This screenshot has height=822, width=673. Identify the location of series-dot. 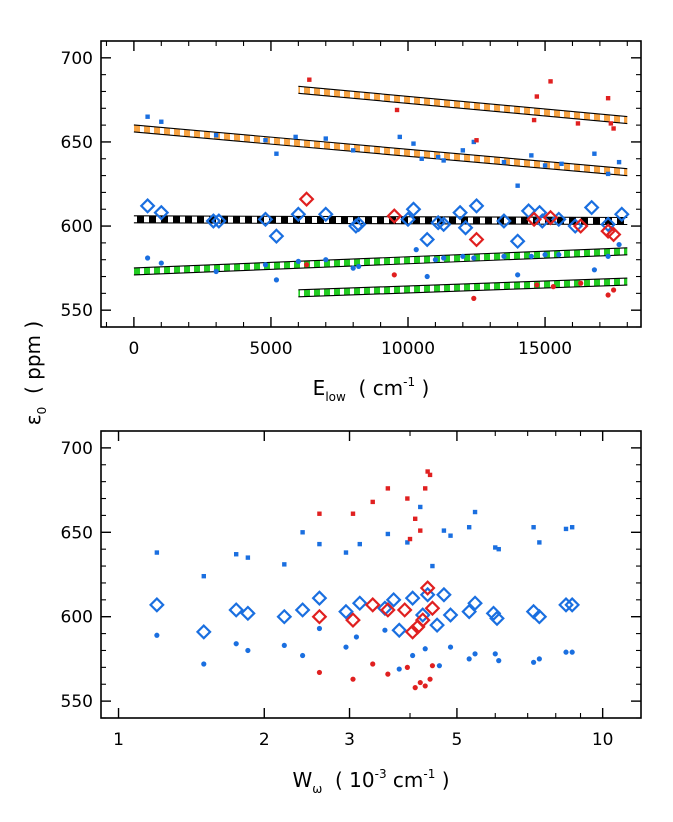
(376, 676).